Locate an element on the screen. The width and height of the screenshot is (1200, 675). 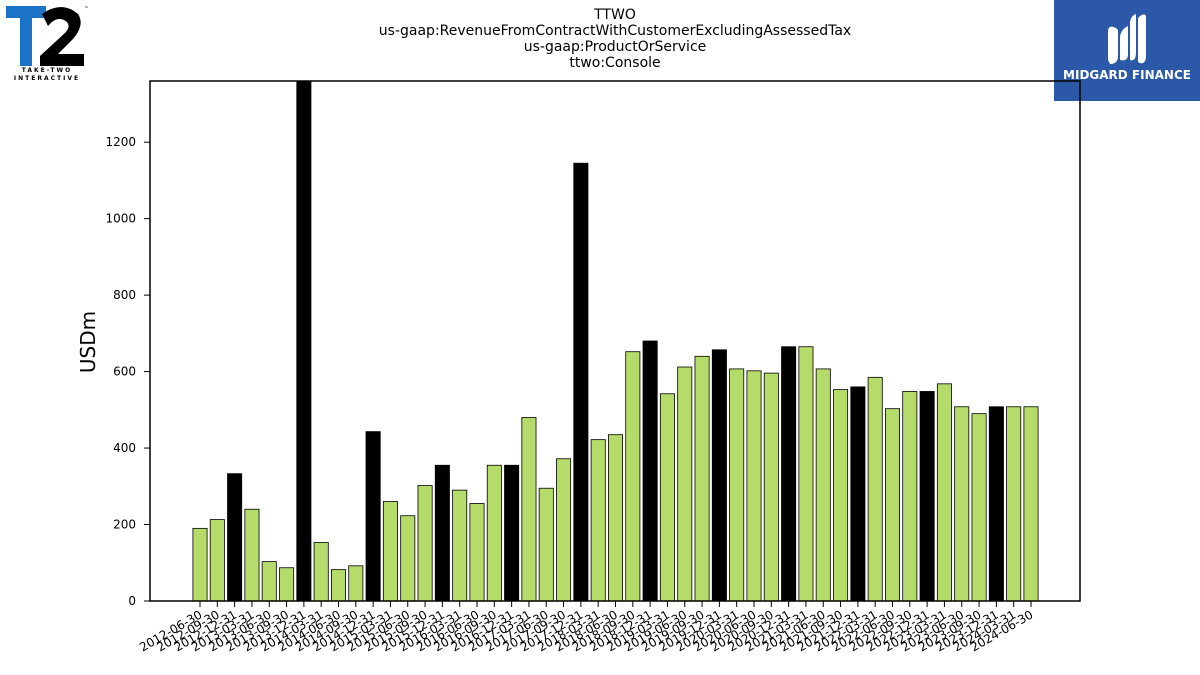
midgard-finance-logo: MIDGARD FINANCE is located at coordinates (1127, 50).